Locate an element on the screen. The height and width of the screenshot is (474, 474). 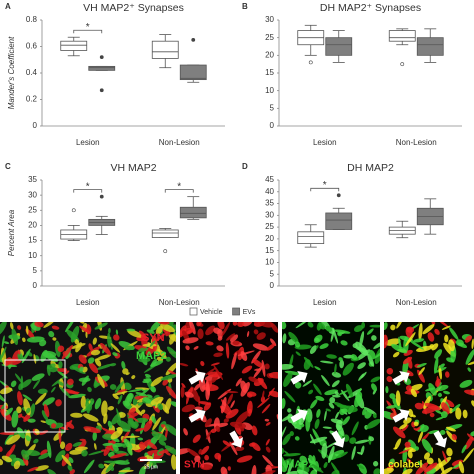
legend-swatch is located at coordinates (236, 311).